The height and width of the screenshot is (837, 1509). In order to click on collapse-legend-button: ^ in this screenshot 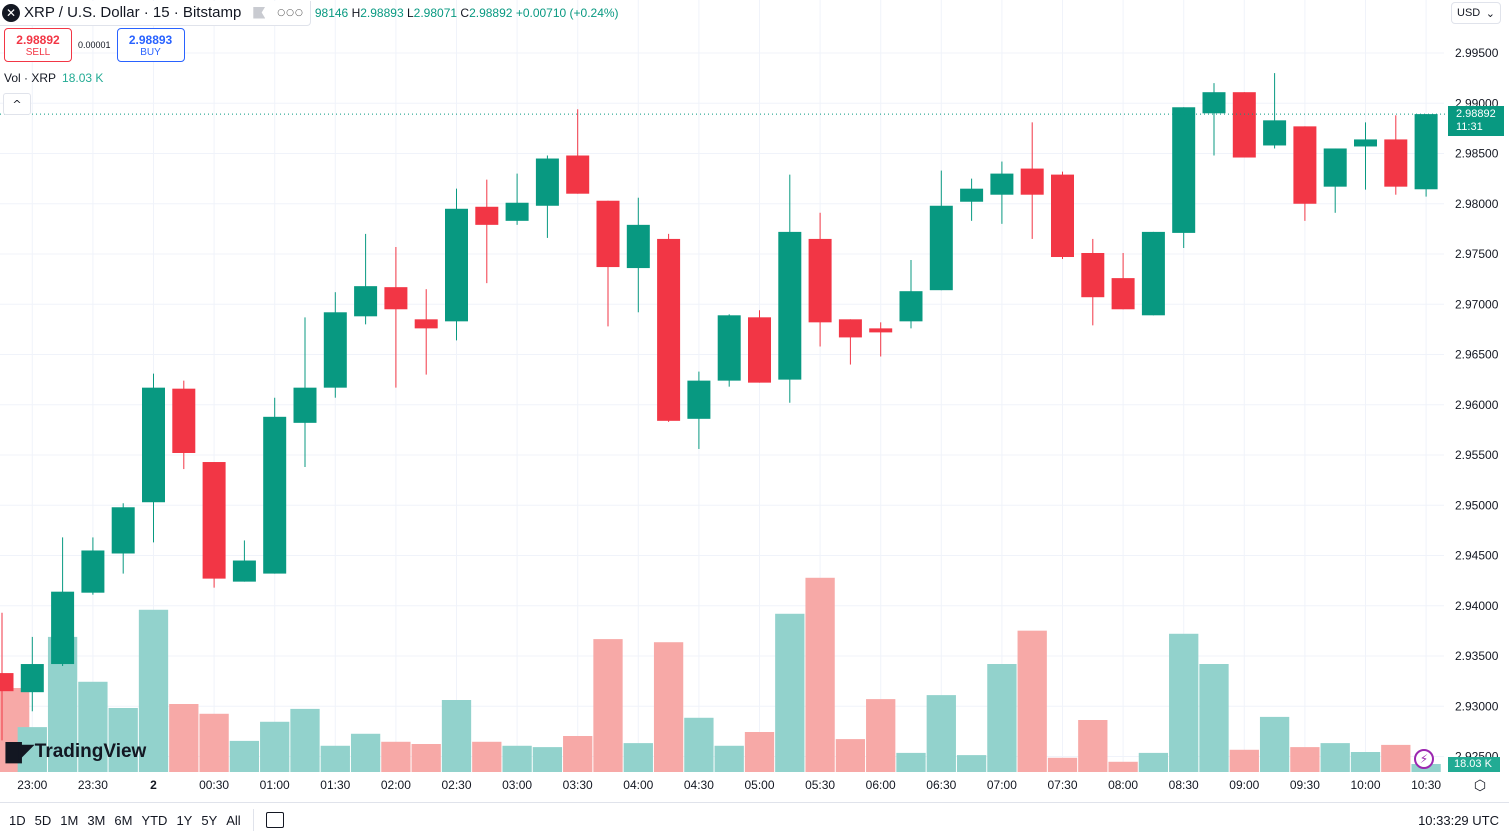, I will do `click(17, 104)`.